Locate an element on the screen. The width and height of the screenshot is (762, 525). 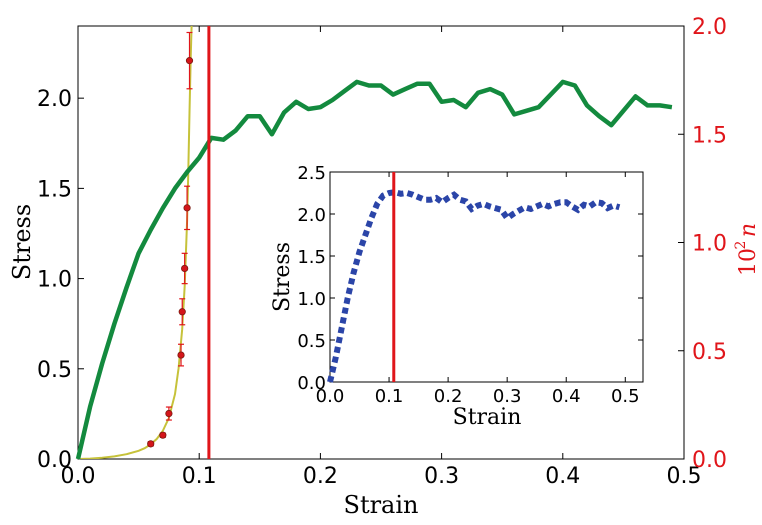
inset-x-tick-label: 0.5 is located at coordinates (625, 396).